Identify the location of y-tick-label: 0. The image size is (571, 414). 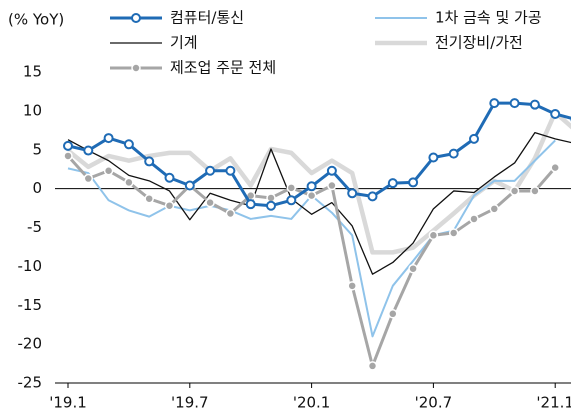
(37, 188).